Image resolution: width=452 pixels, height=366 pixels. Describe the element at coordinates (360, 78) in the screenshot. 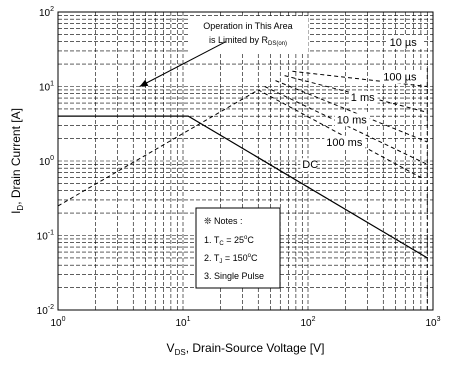

I see `series-10-s` at that location.